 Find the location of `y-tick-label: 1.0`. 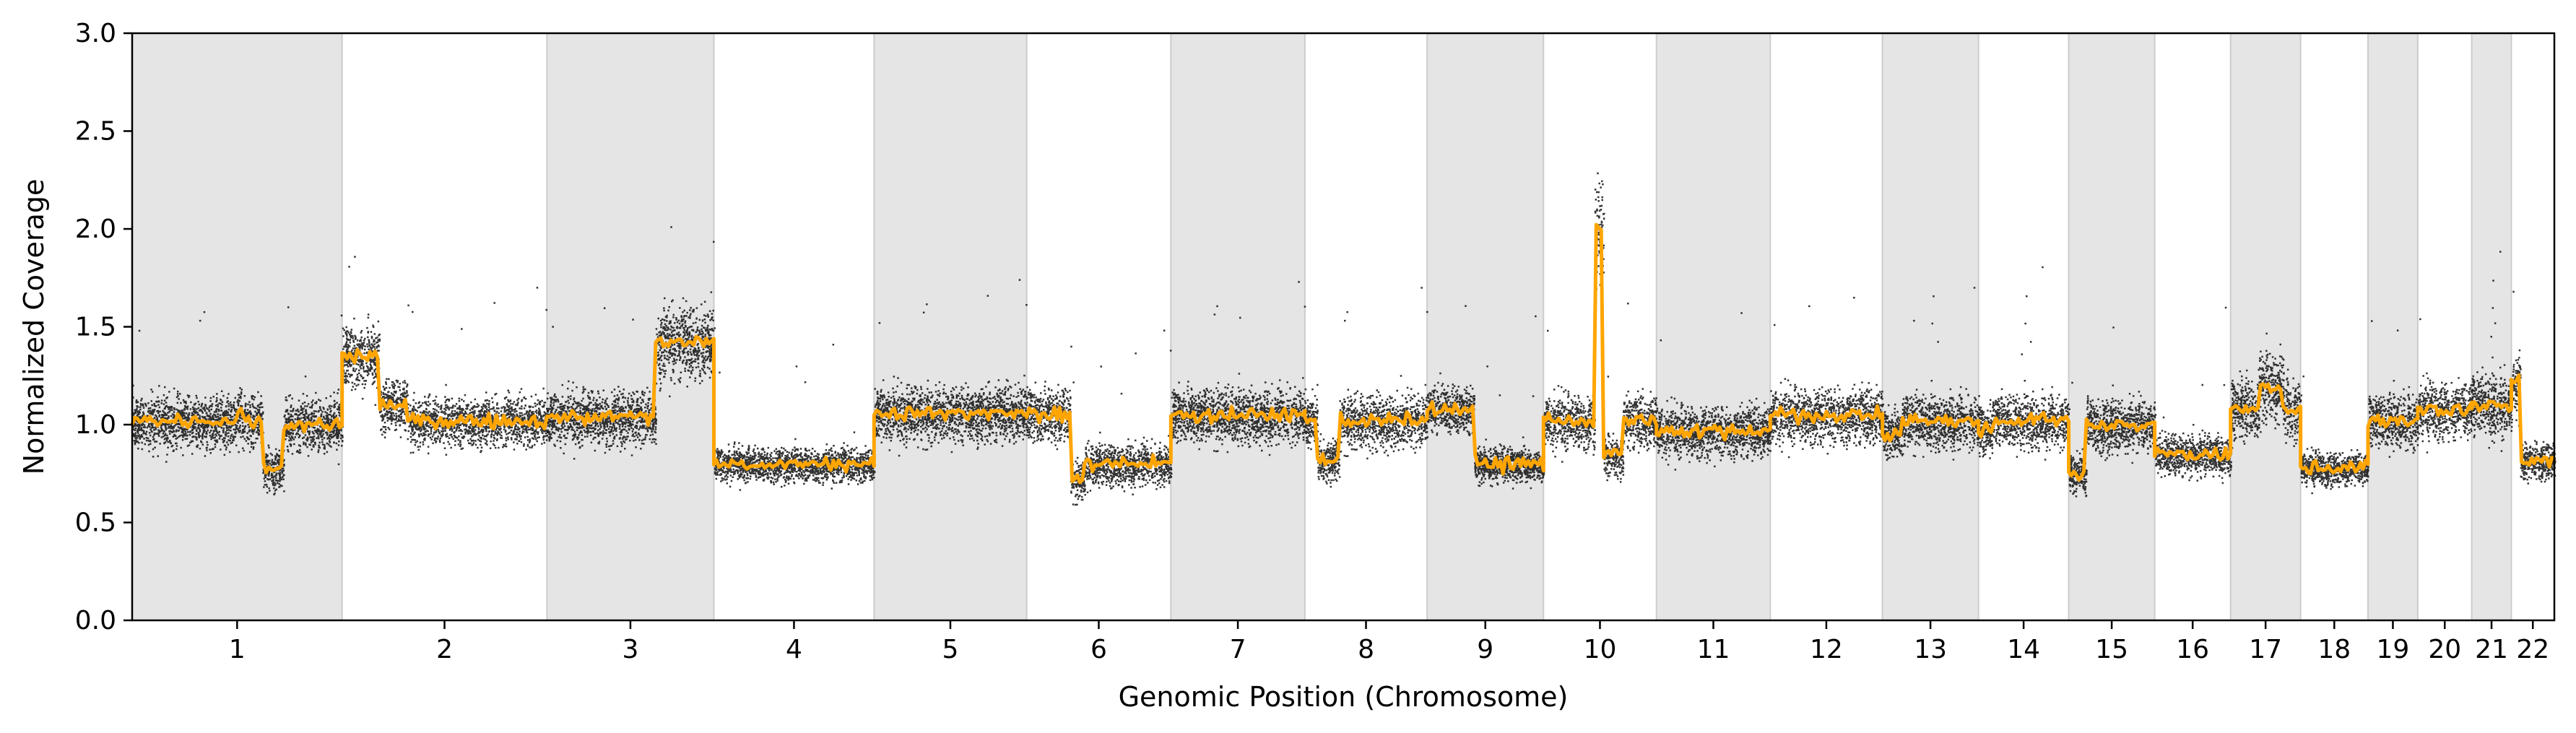

y-tick-label: 1.0 is located at coordinates (95, 425).